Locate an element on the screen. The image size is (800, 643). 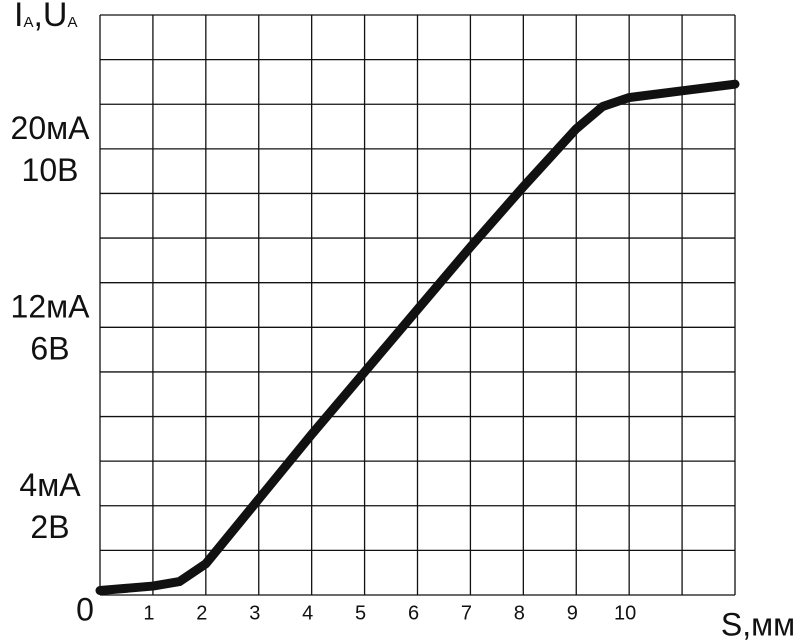
x-axis-label: S,мм is located at coordinates (758, 624).